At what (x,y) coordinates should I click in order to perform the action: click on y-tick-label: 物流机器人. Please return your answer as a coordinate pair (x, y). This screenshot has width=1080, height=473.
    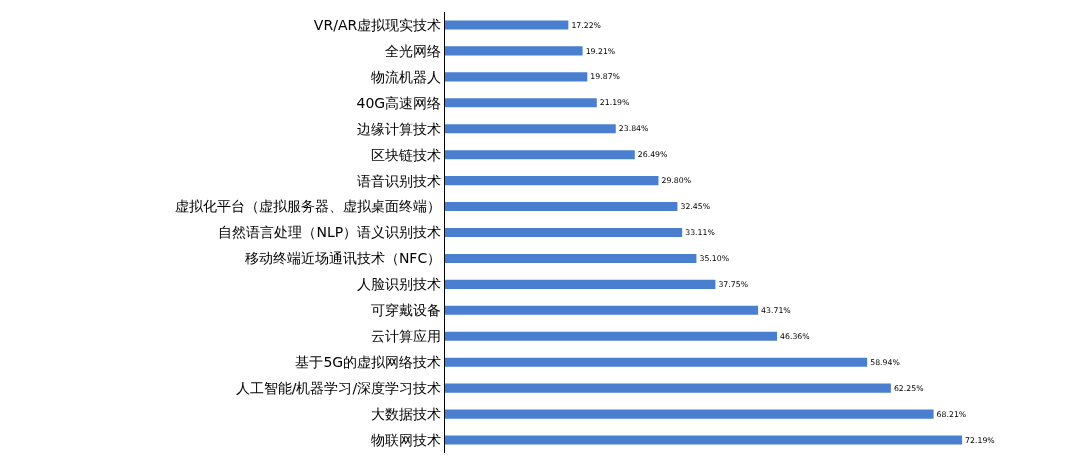
    Looking at the image, I should click on (406, 76).